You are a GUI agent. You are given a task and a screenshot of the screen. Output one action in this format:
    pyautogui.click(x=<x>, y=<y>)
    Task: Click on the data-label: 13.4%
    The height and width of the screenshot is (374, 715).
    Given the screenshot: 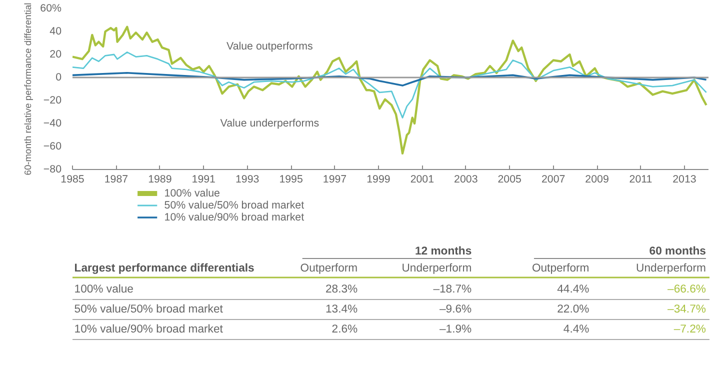 What is the action you would take?
    pyautogui.click(x=341, y=310)
    